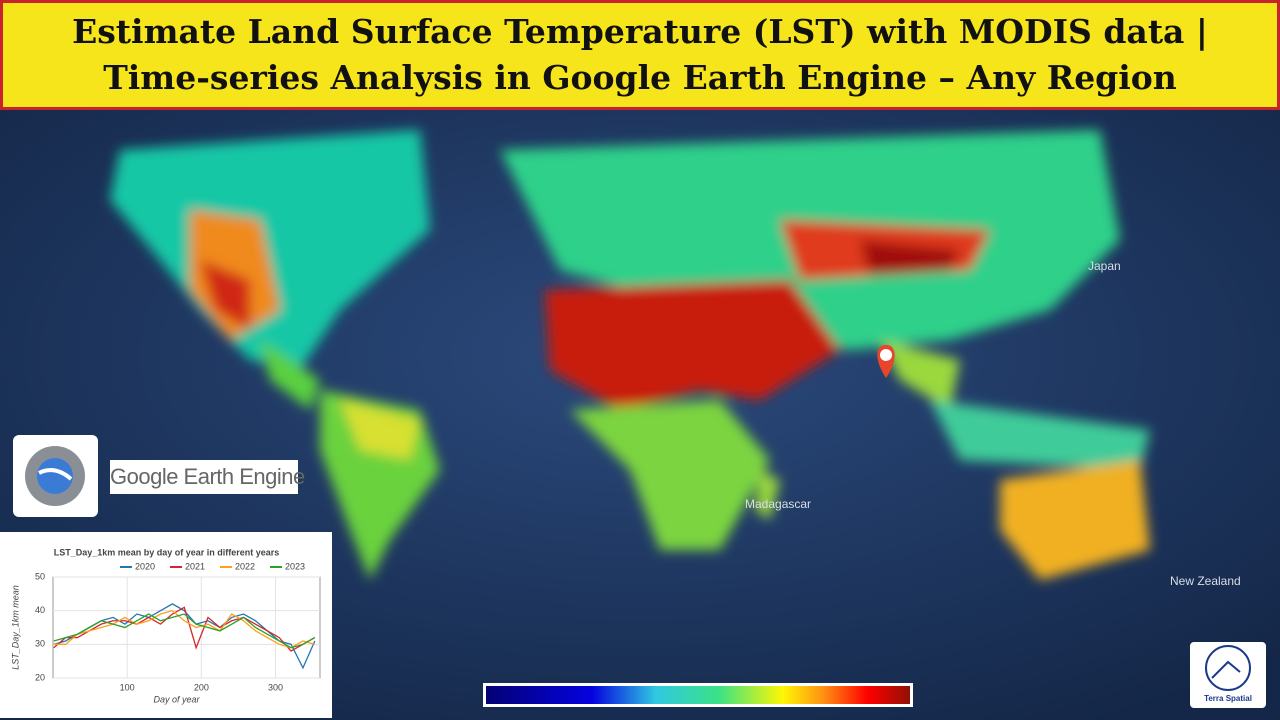  What do you see at coordinates (245, 566) in the screenshot?
I see `legend-label: 2022` at bounding box center [245, 566].